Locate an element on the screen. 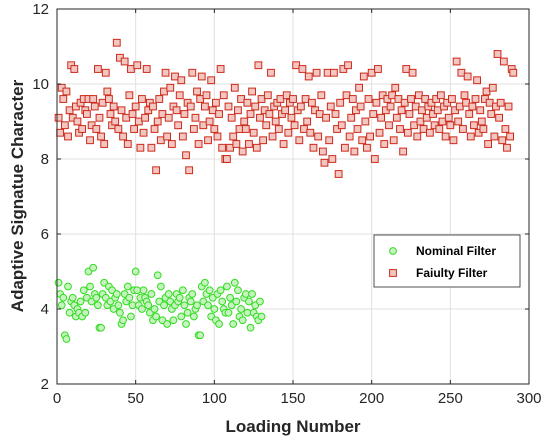 This screenshot has width=550, height=441. y-axis-label: Adaptive Signatue Character is located at coordinates (17, 195).